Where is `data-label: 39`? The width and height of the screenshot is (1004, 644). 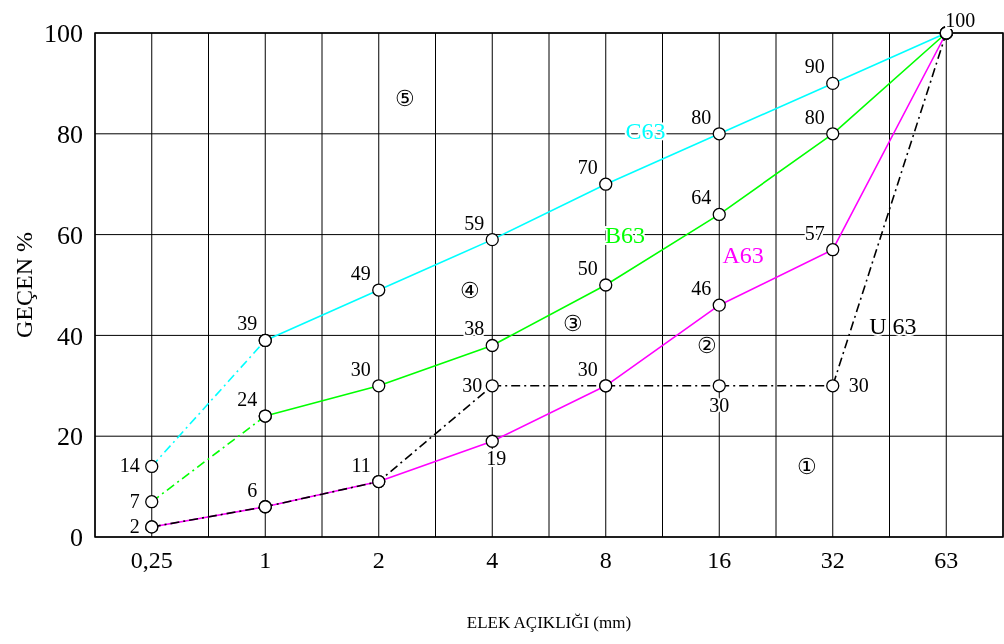
data-label: 39 is located at coordinates (247, 323).